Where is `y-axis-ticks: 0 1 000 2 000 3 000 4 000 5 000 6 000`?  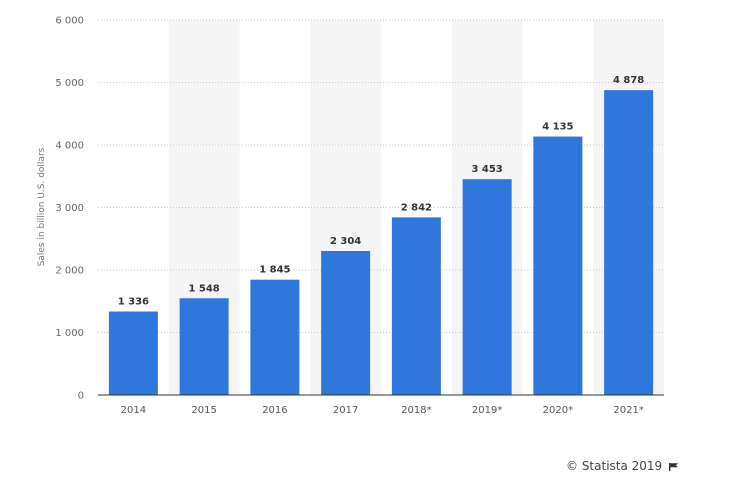
y-axis-ticks: 0 1 000 2 000 3 000 4 000 5 000 6 000 is located at coordinates (69, 209).